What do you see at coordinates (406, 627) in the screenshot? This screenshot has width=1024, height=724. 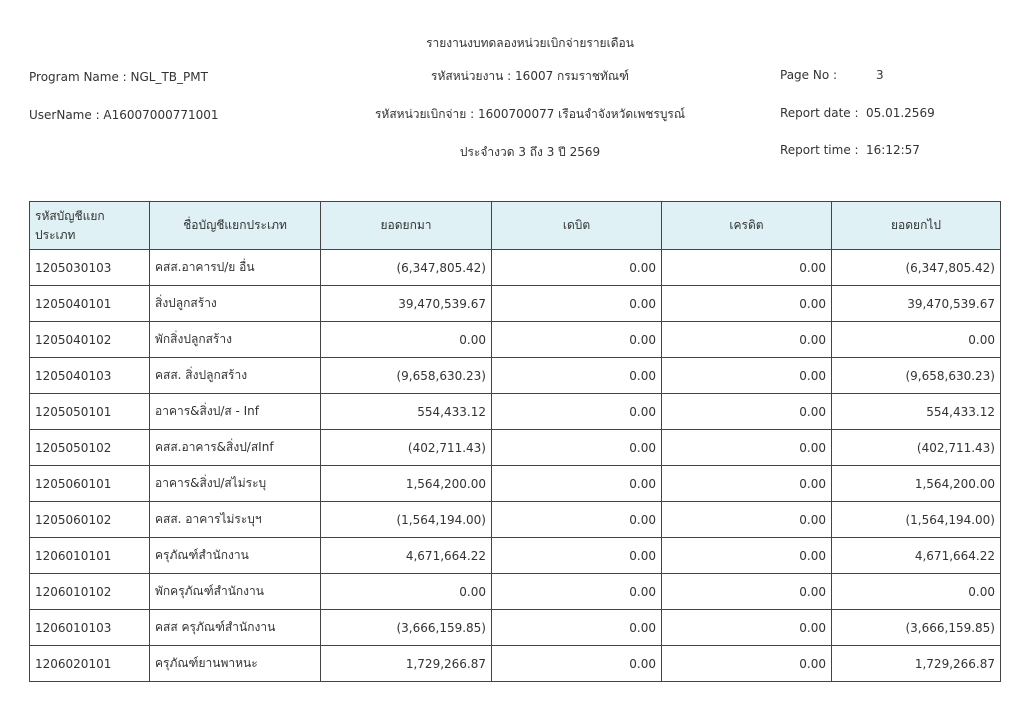 I see `cell-brought-forward: (3,666,159.85)` at bounding box center [406, 627].